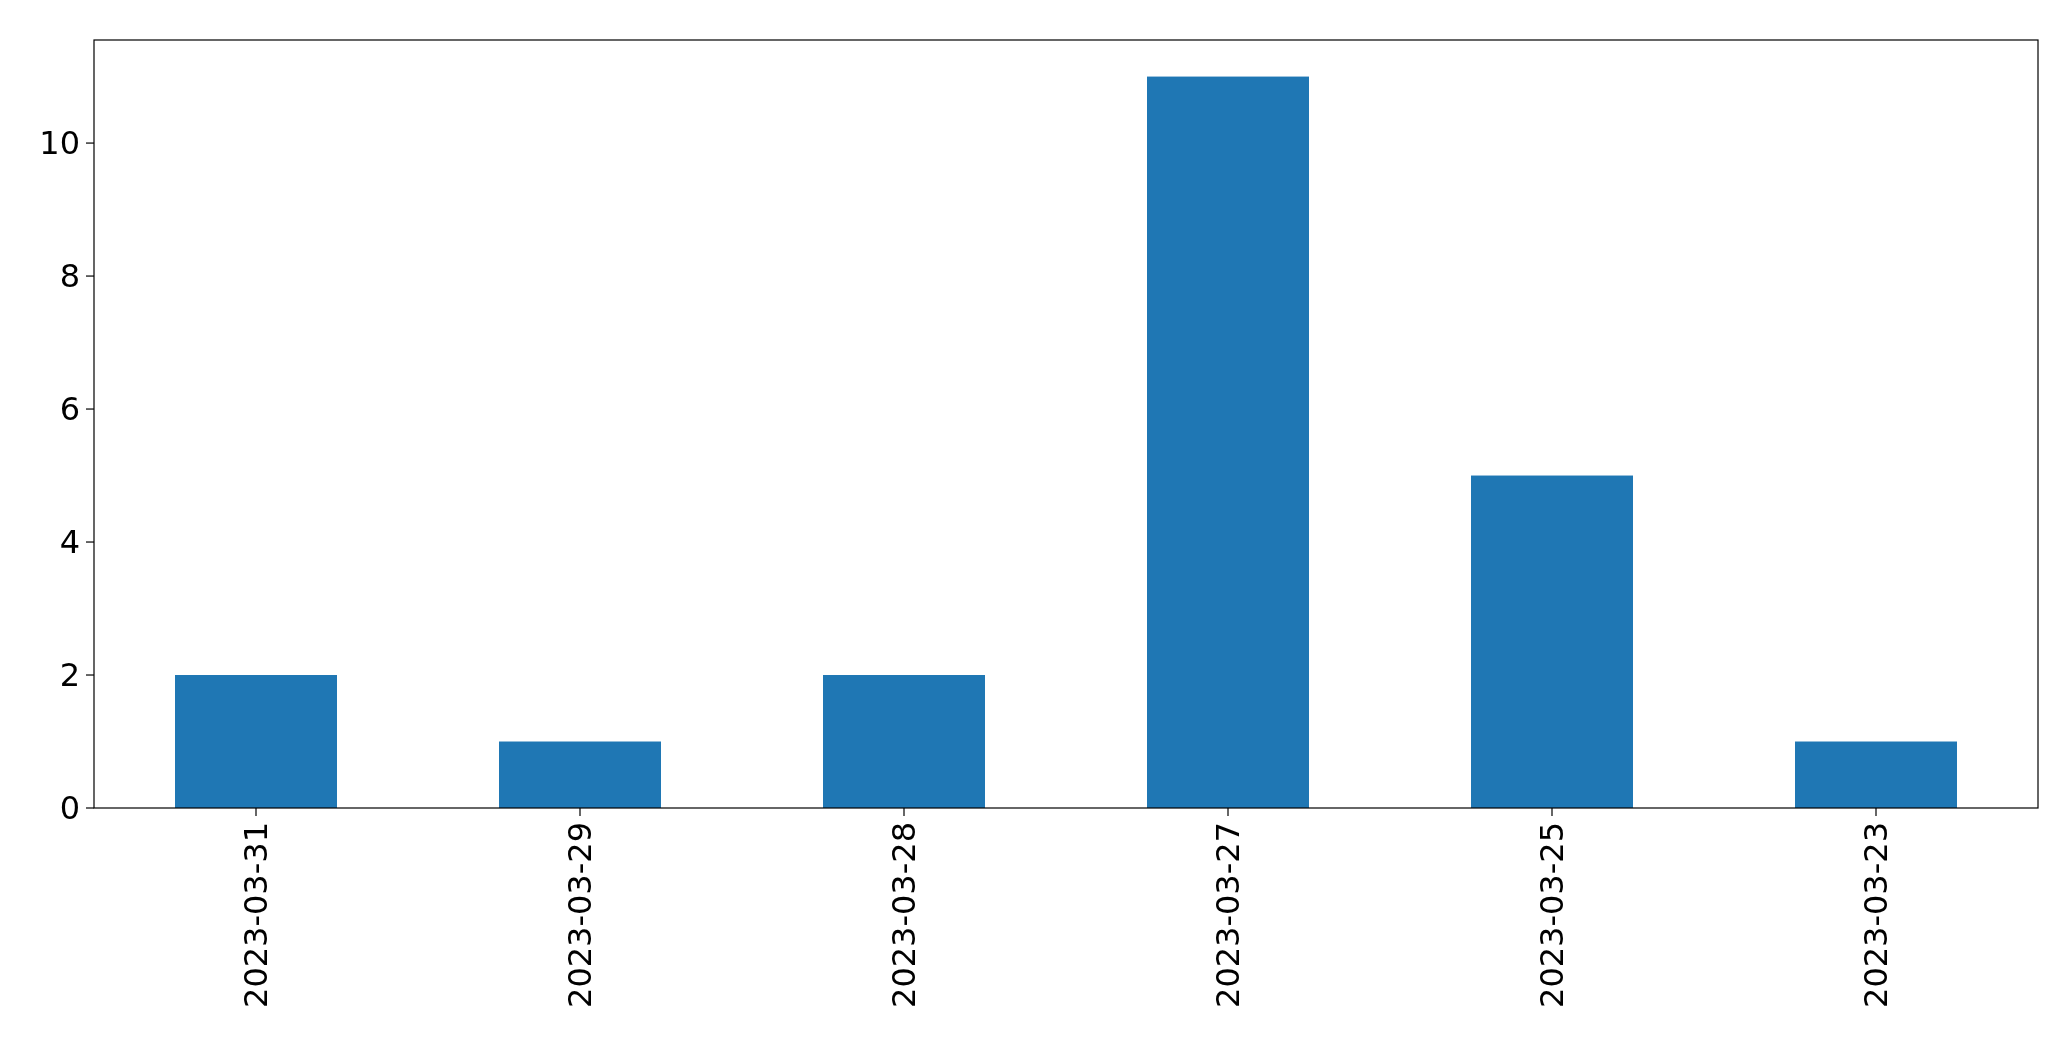 The height and width of the screenshot is (1061, 2071). Describe the element at coordinates (1876, 915) in the screenshot. I see `x-tick-label: 2023-03-23` at that location.